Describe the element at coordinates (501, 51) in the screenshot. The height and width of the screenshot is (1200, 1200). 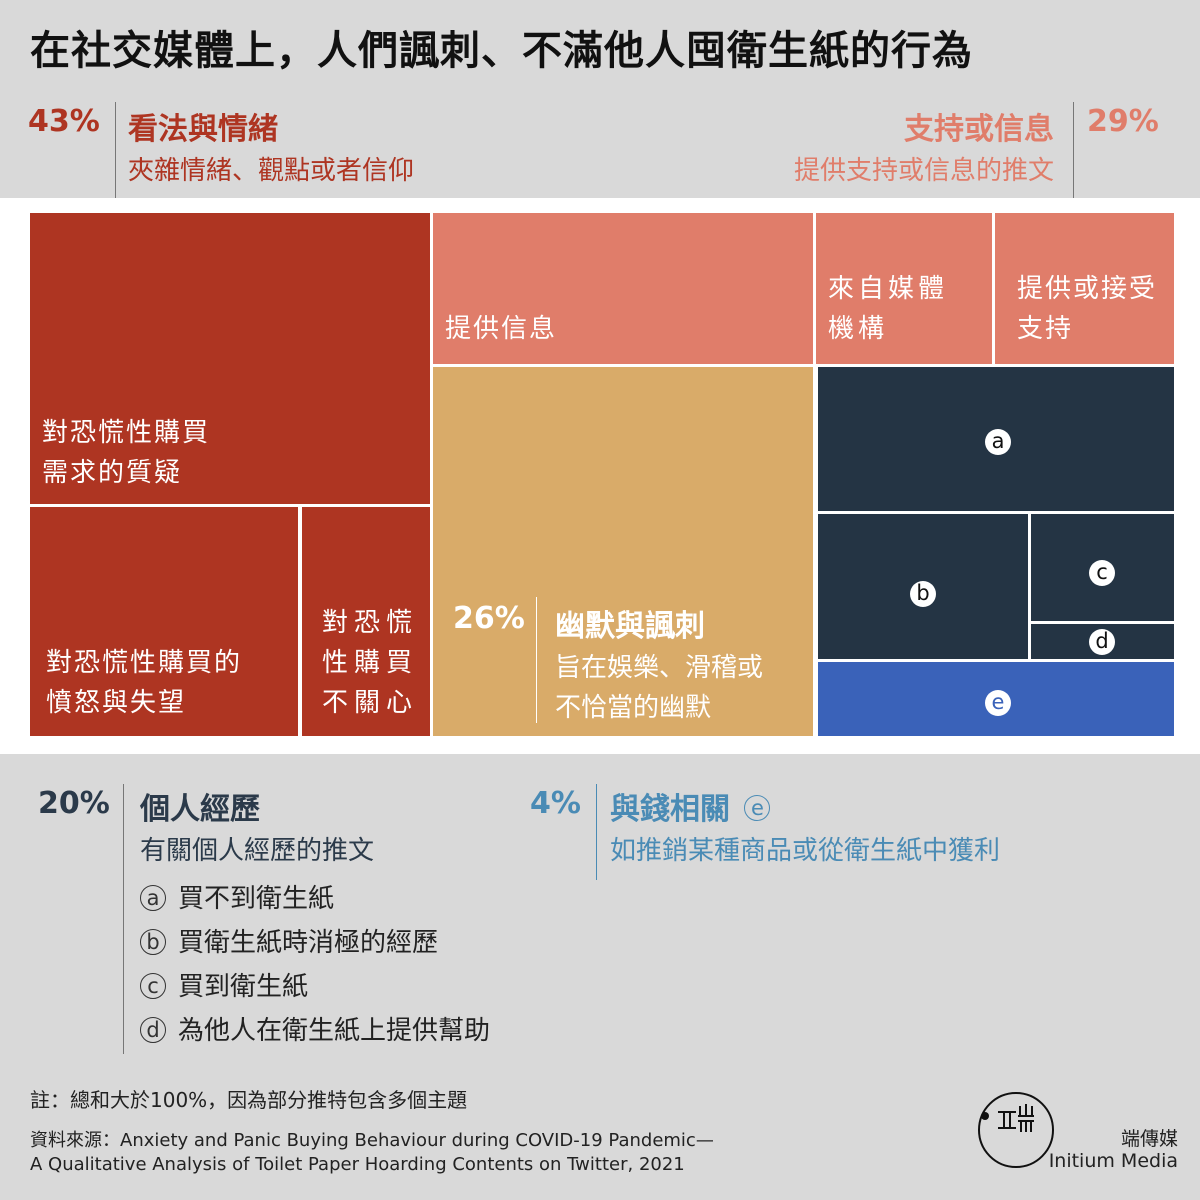
I see `chart-title: 在社交媒體上，人們諷刺、不滿他人囤衛生紙的行為` at that location.